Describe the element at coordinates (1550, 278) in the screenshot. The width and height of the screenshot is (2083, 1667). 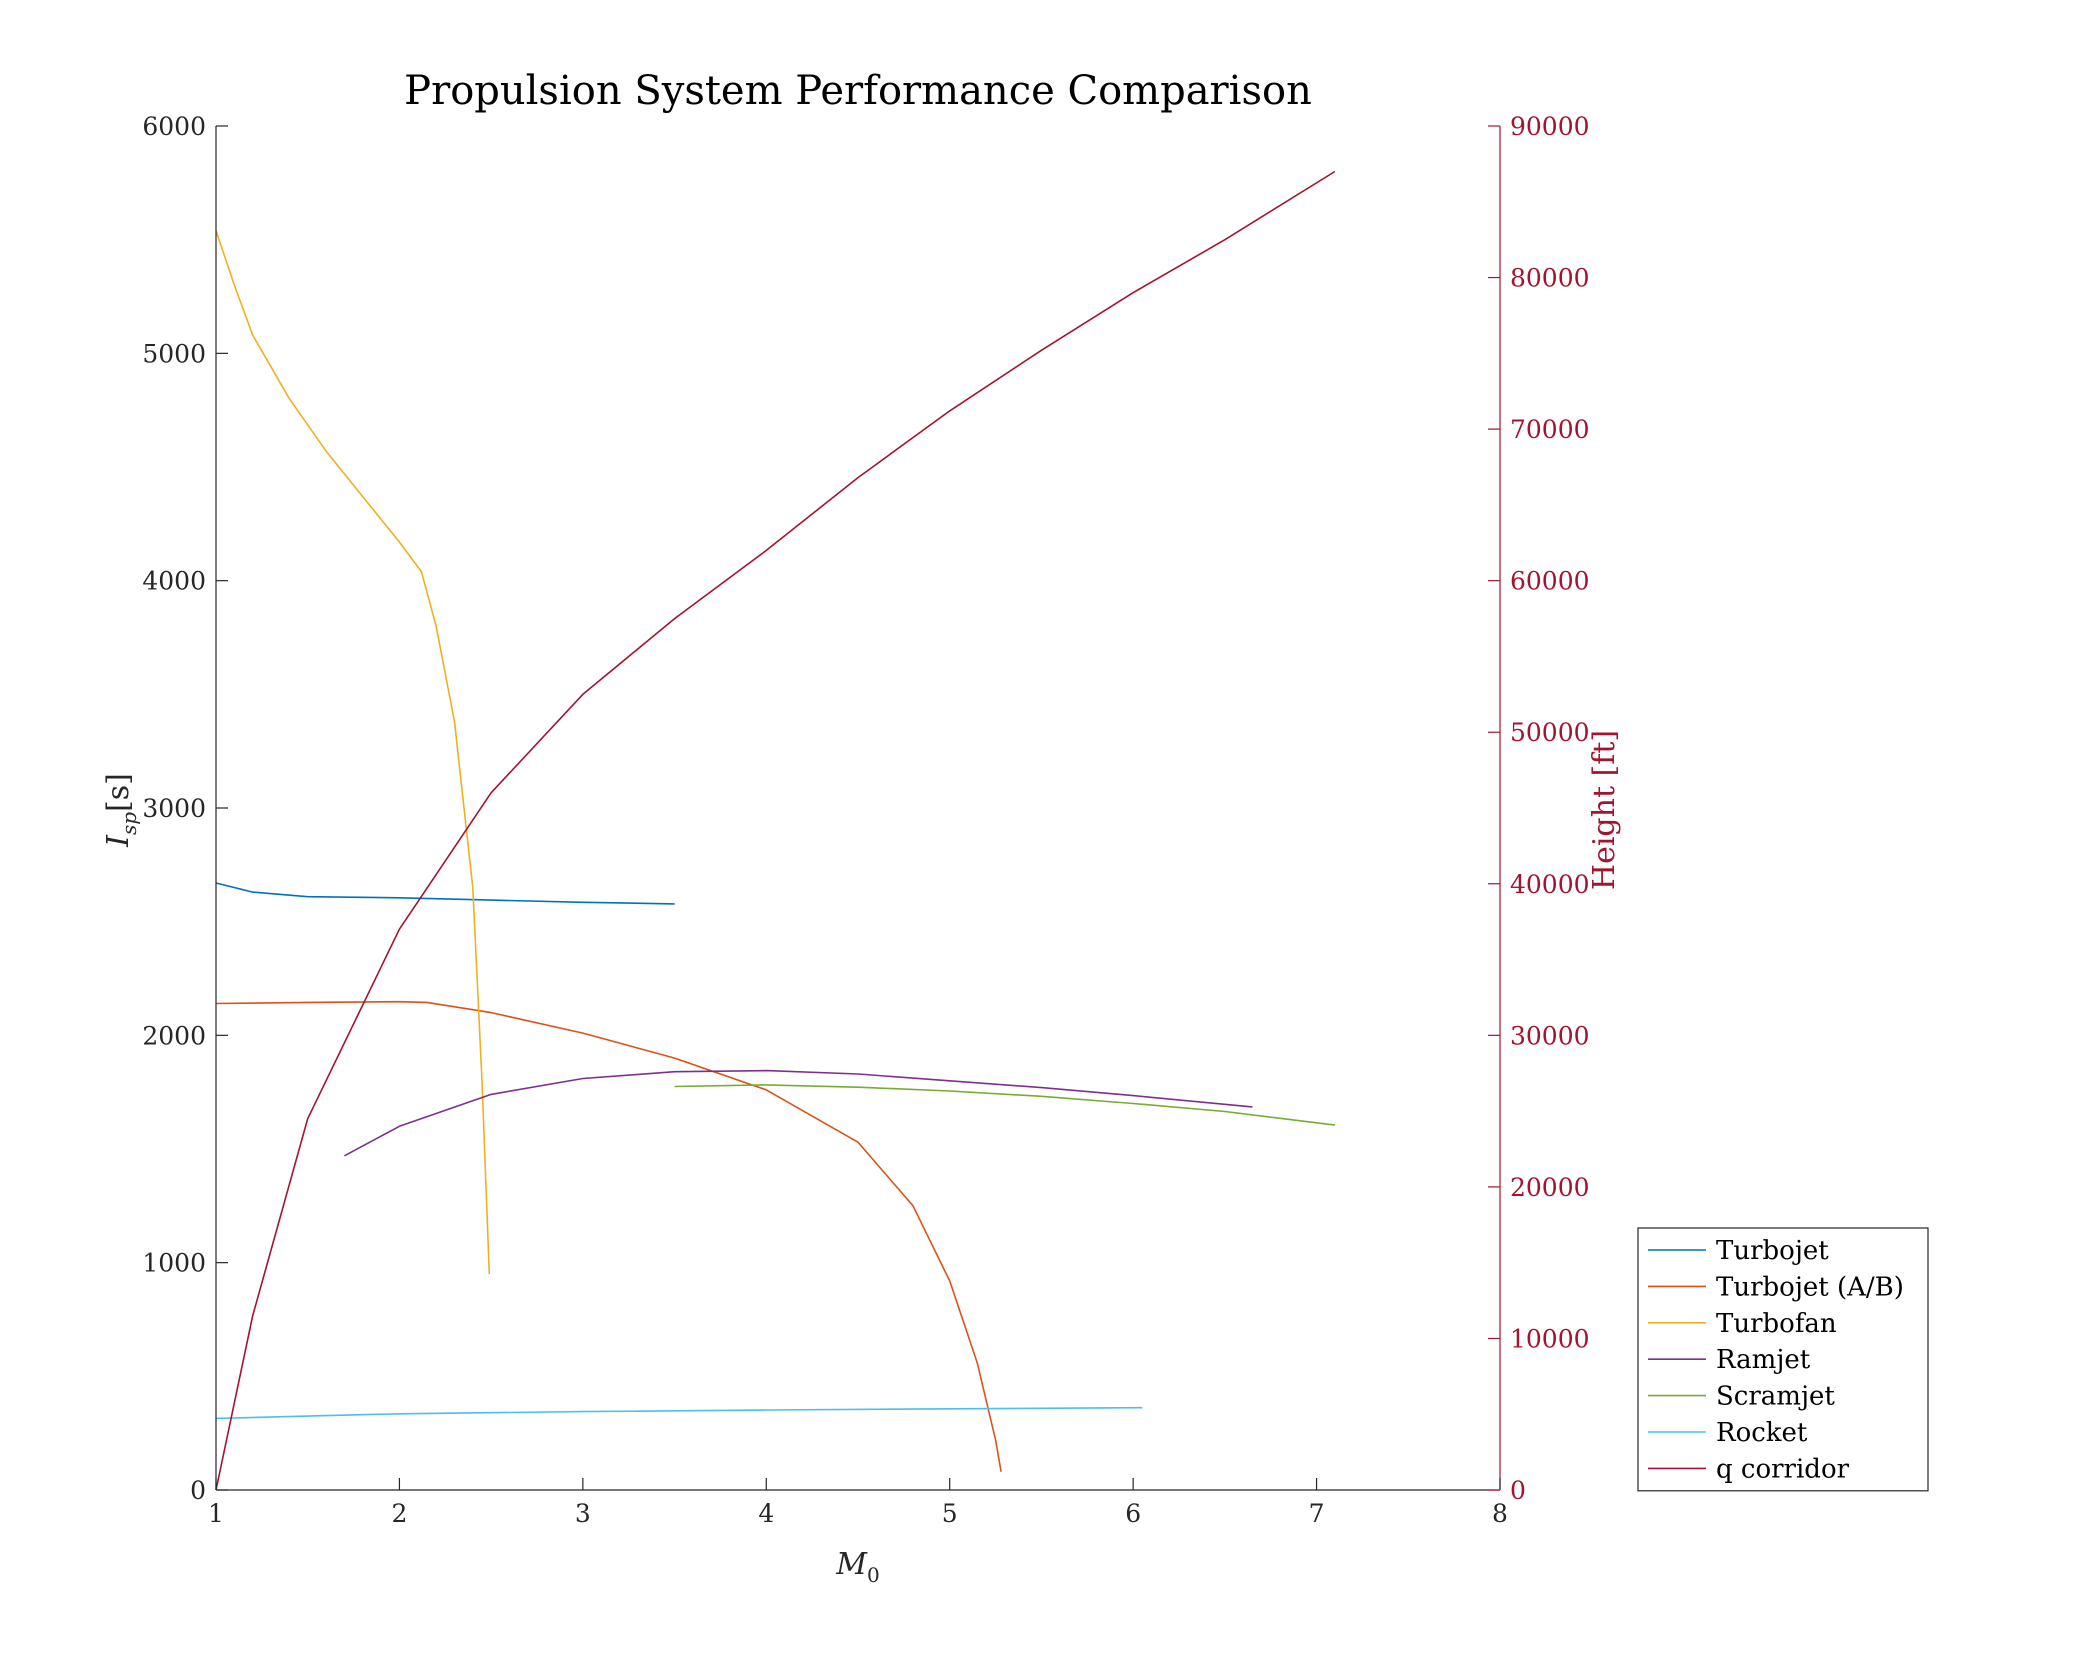
I see `y2-tick-label: 80000` at that location.